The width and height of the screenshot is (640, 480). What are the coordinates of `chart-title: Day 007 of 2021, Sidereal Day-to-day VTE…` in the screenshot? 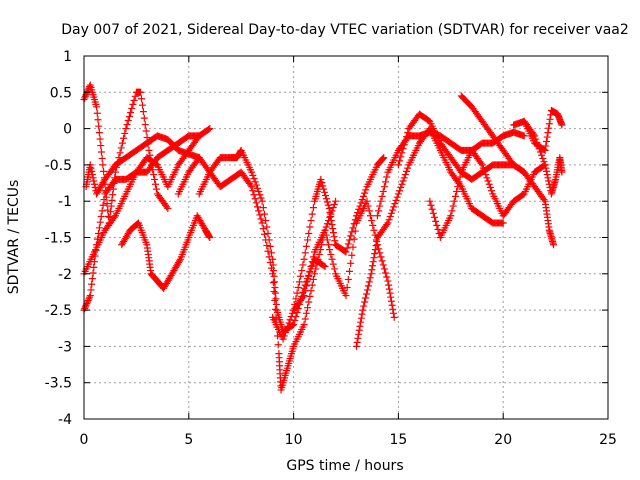 It's located at (345, 30).